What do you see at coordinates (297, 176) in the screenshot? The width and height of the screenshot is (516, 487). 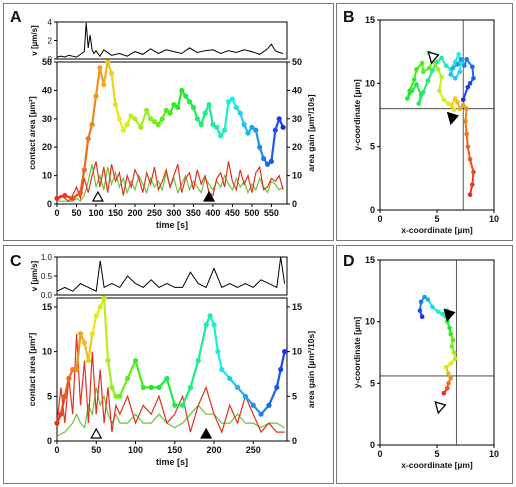 I see `a-ytick-right-label: 10` at bounding box center [297, 176].